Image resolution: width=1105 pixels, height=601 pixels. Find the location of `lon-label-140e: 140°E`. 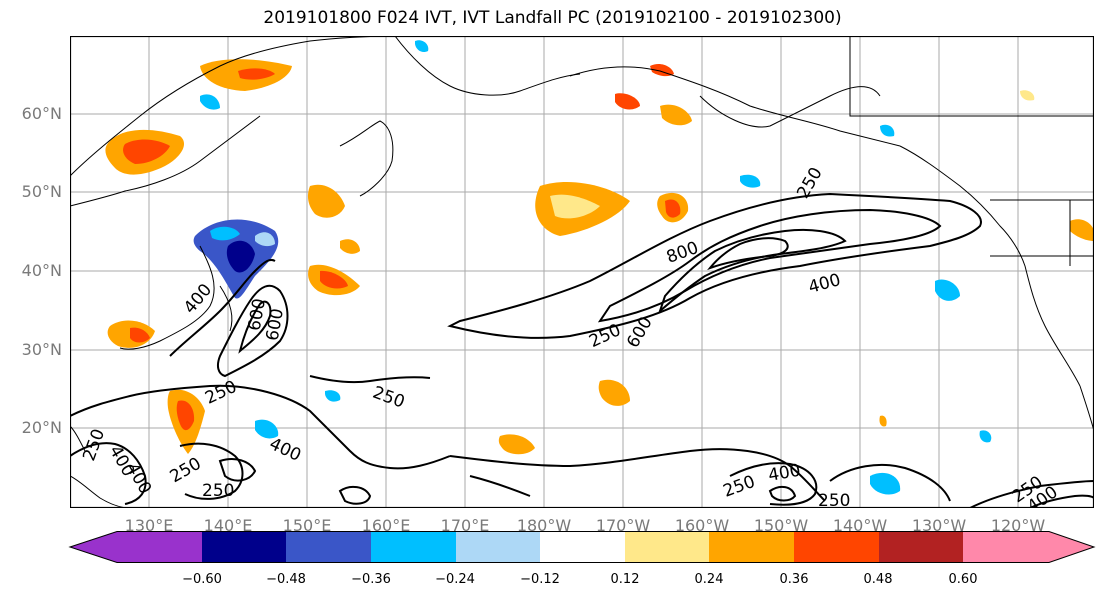

lon-label-140e: 140°E is located at coordinates (228, 525).